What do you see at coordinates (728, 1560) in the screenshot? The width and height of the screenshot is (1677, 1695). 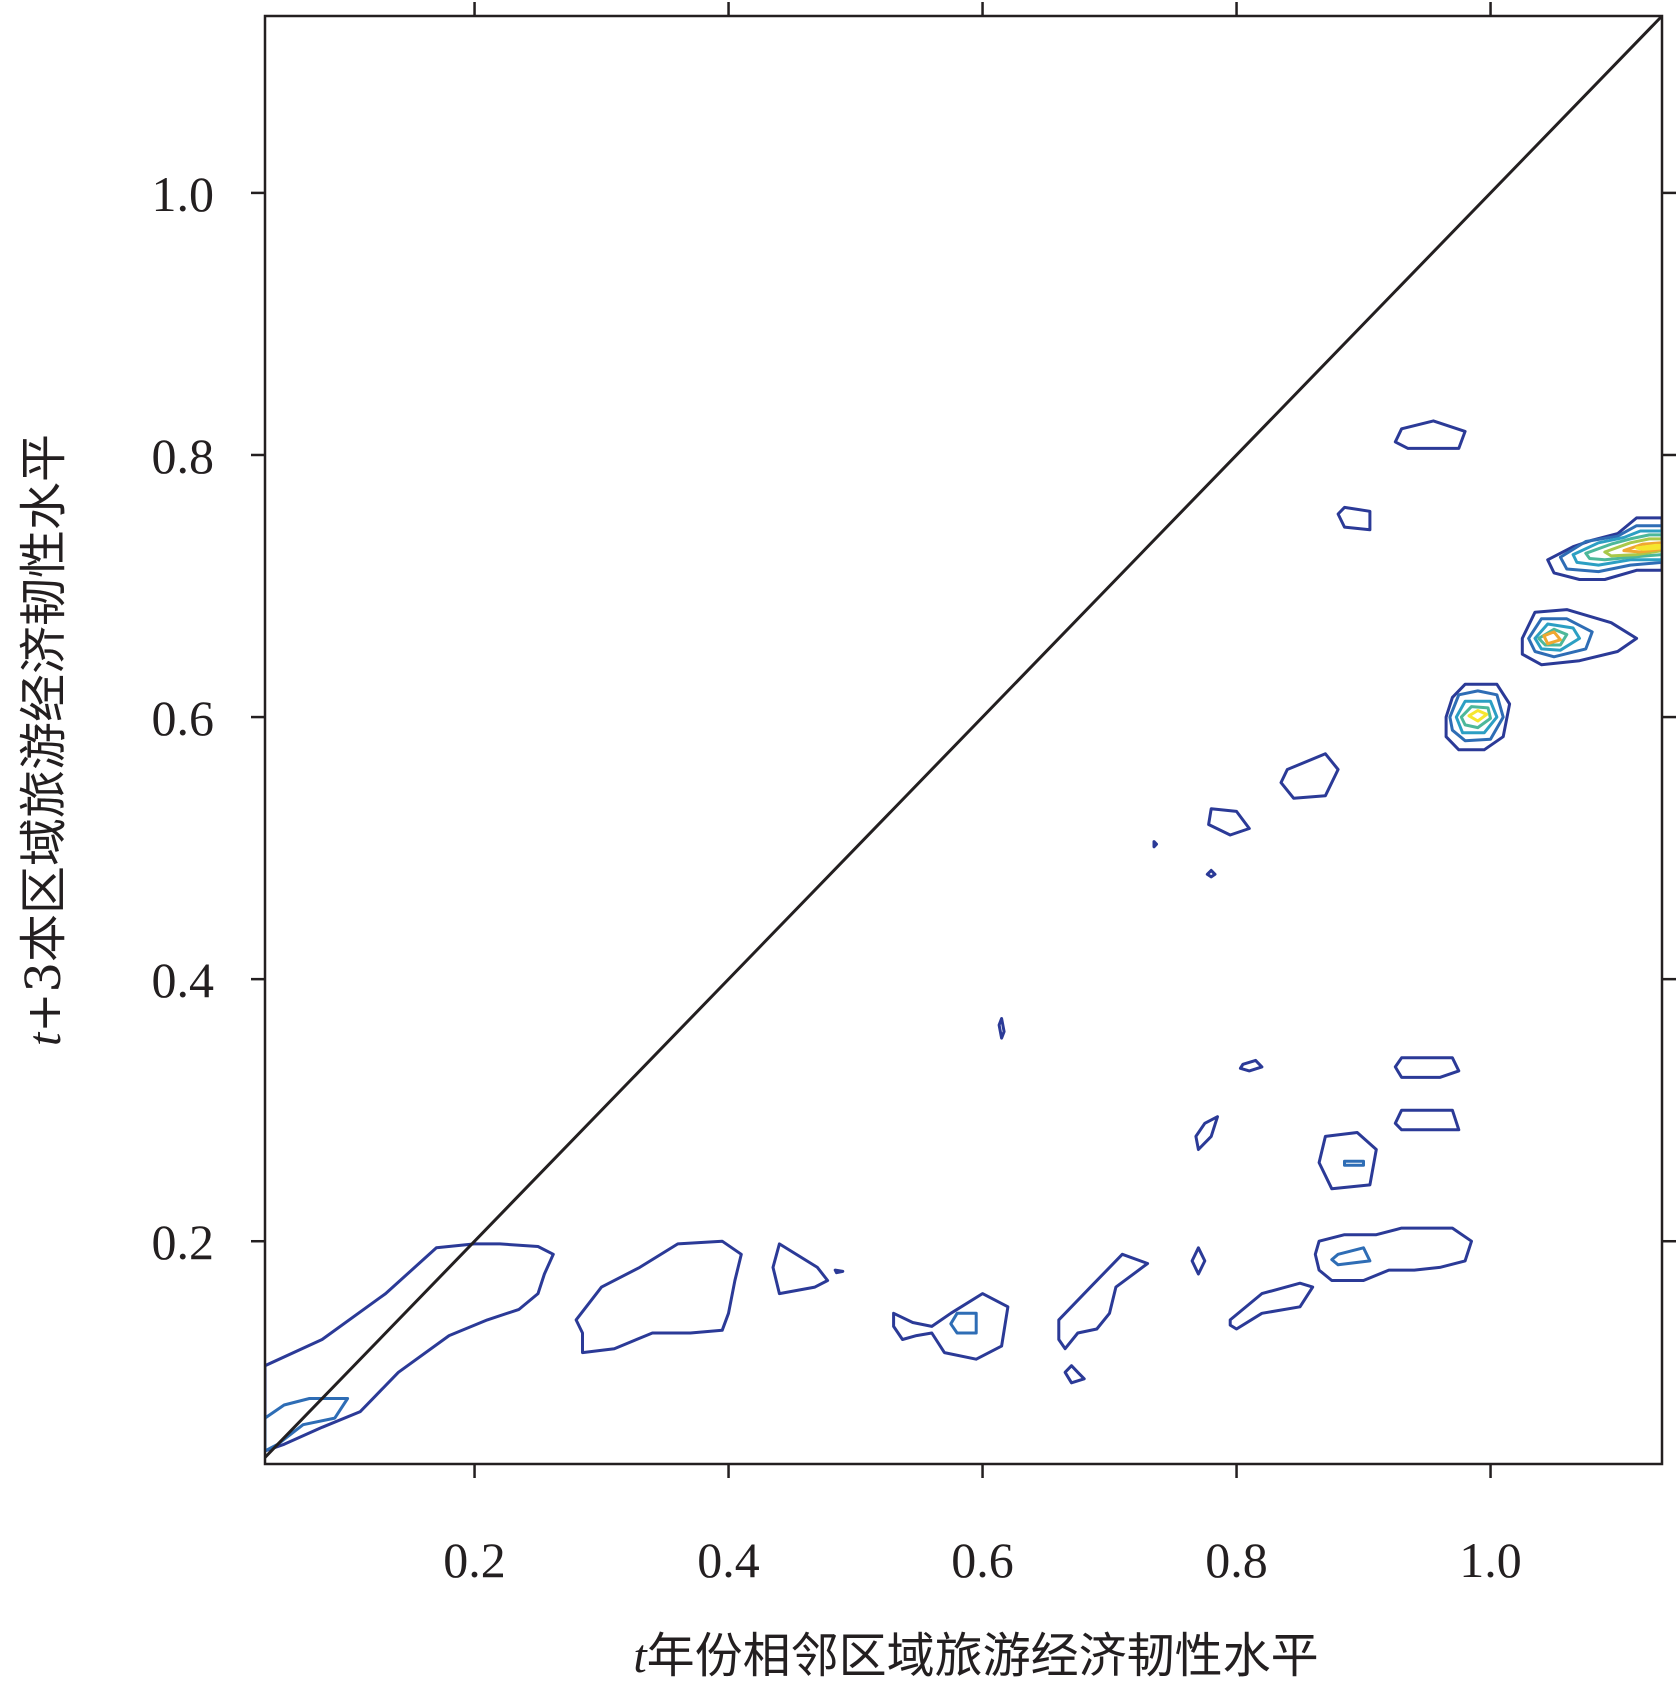 I see `x-tick-label: 0.4` at bounding box center [728, 1560].